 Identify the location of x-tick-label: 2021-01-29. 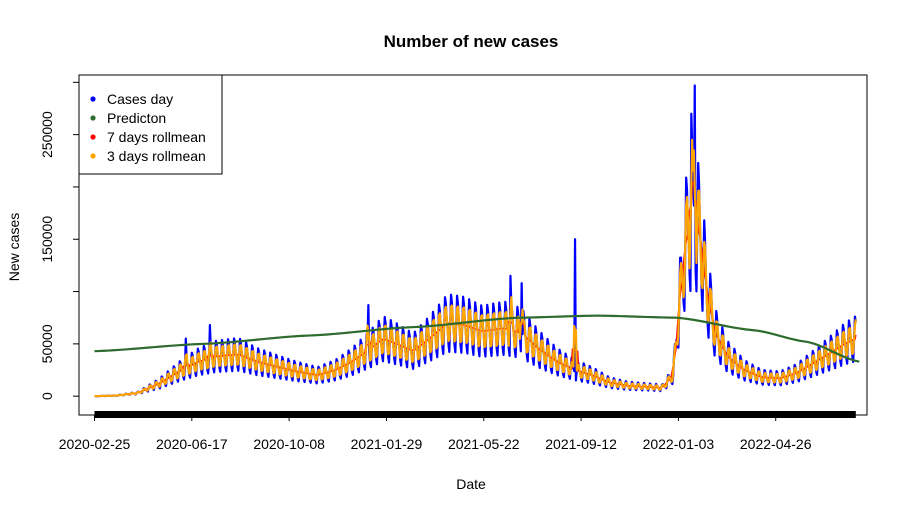
(387, 444).